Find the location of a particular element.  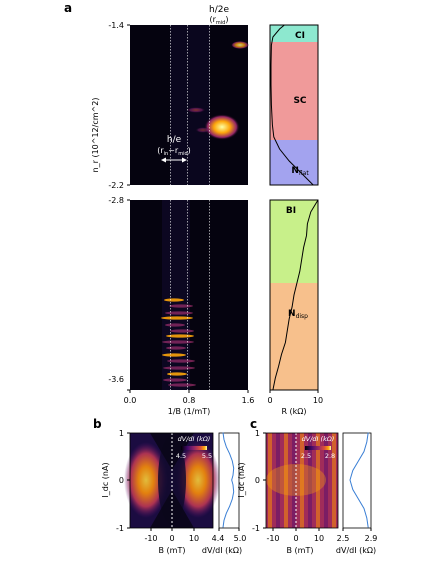

label-sc: SC is located at coordinates (299, 101).